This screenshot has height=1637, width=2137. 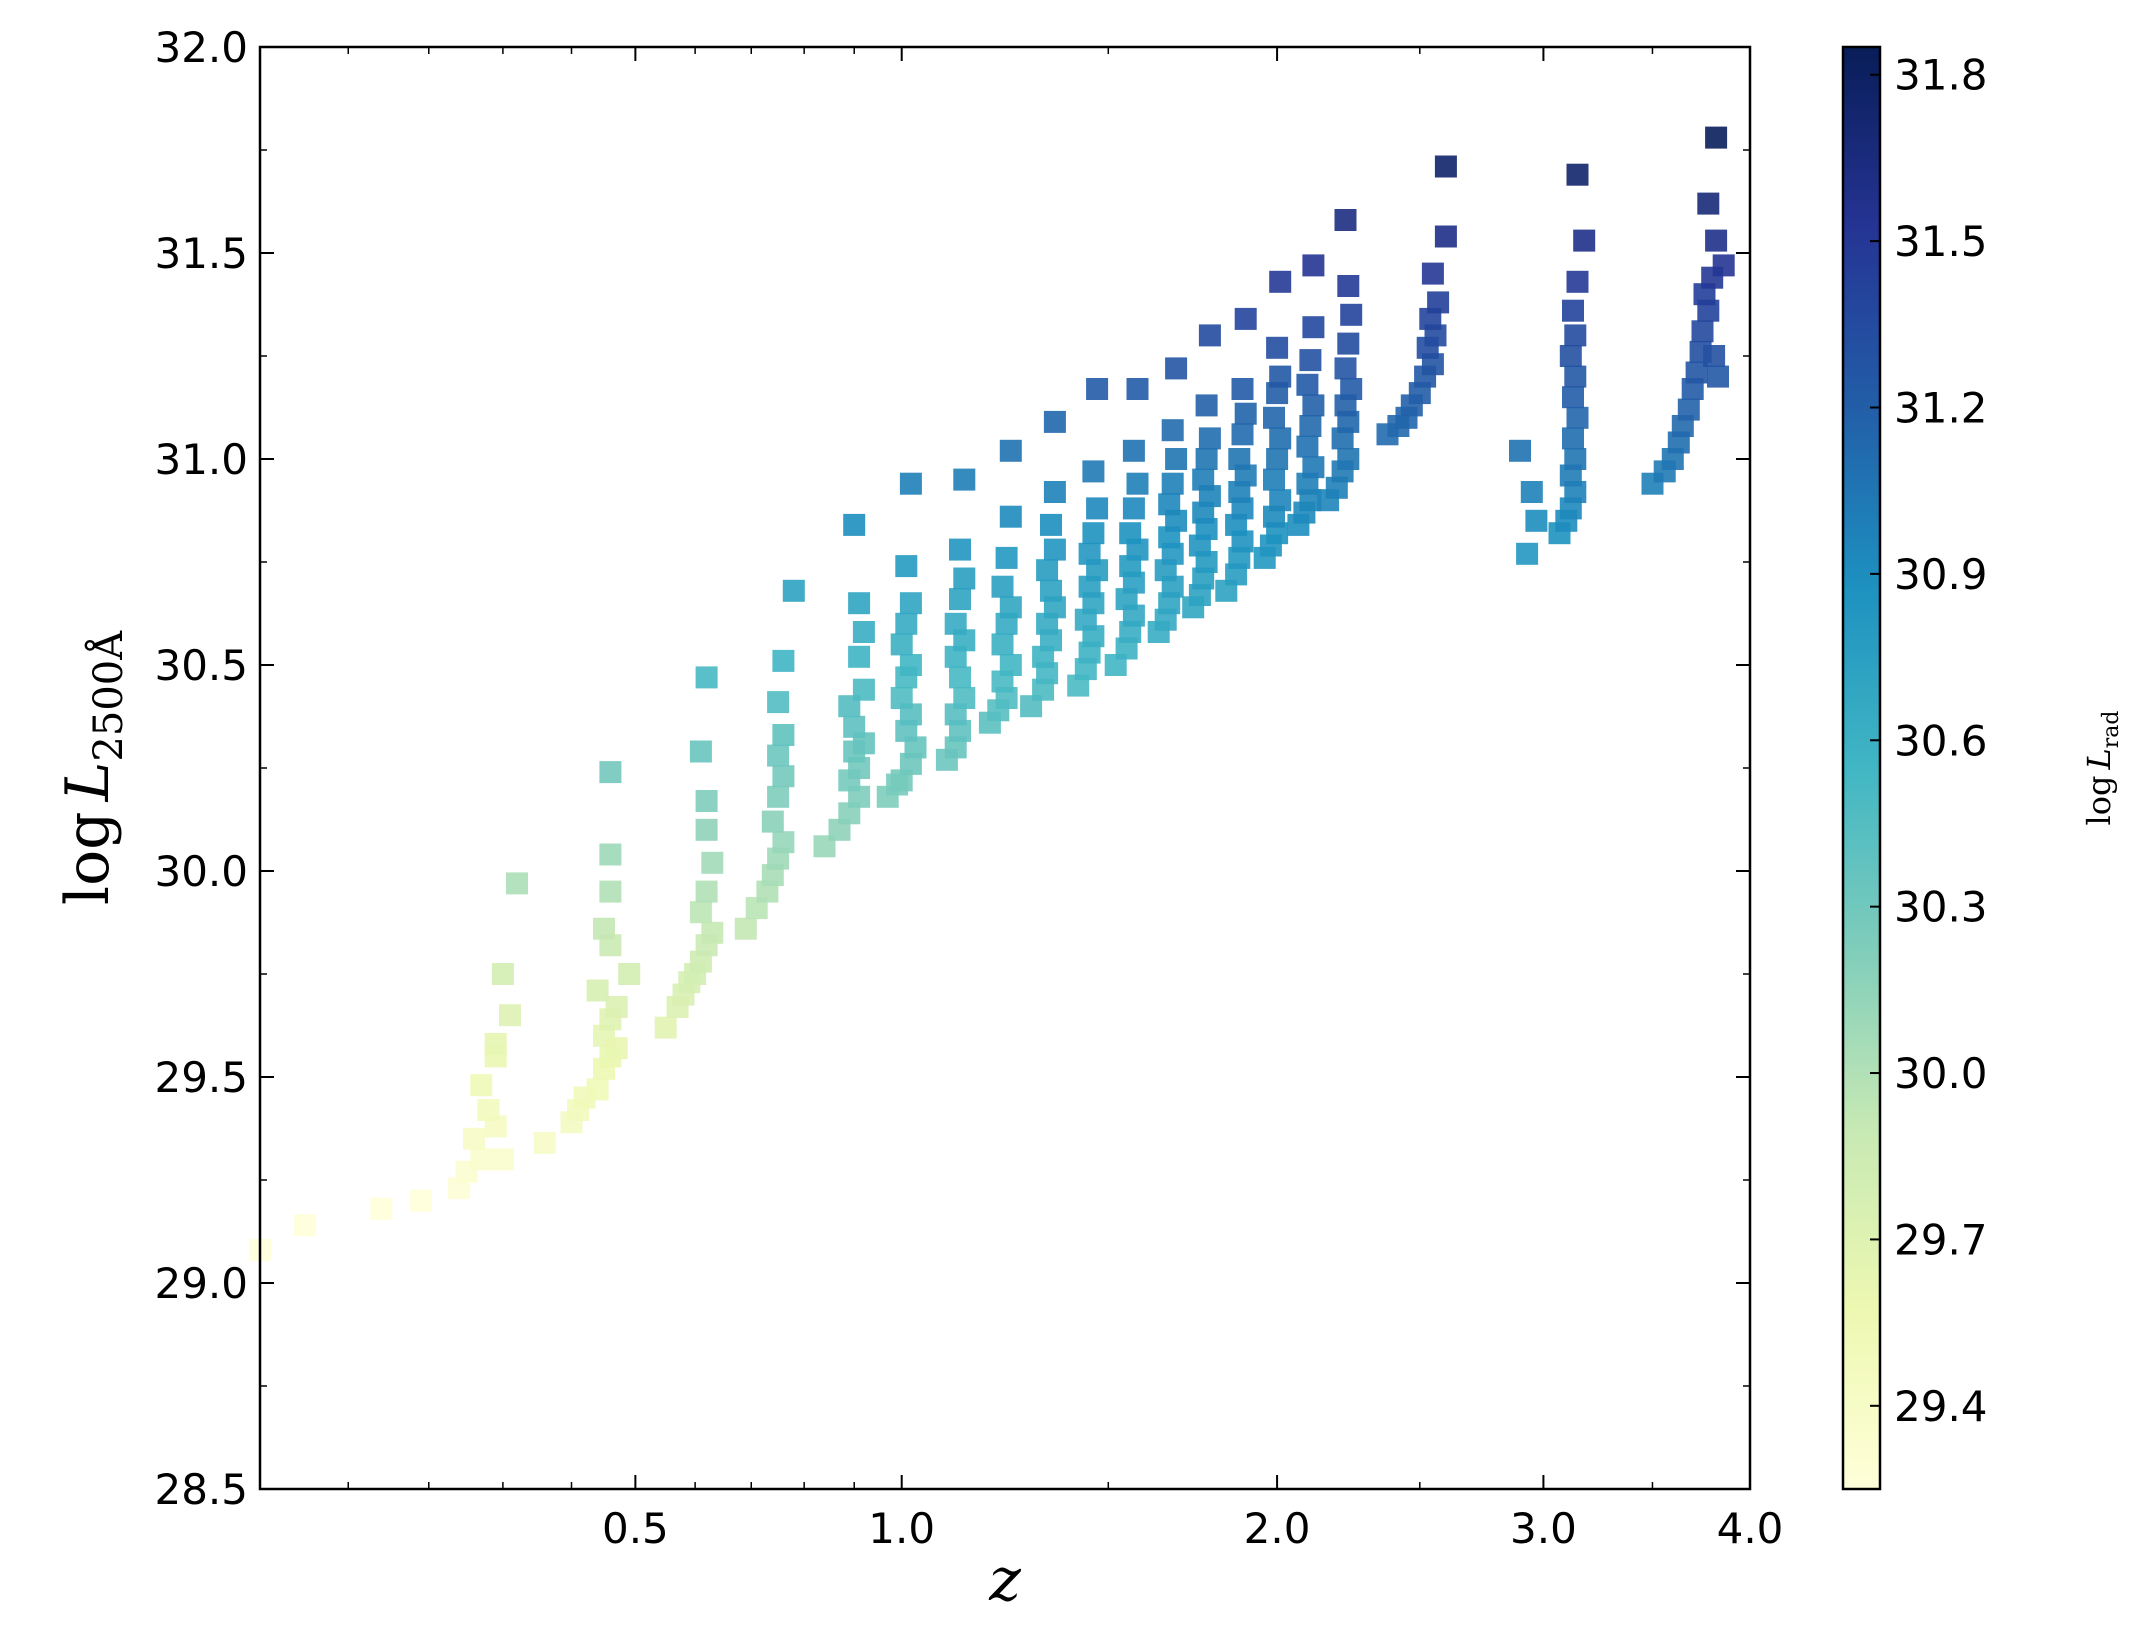 I want to click on y-tick-label: 28.5, so click(x=201, y=1489).